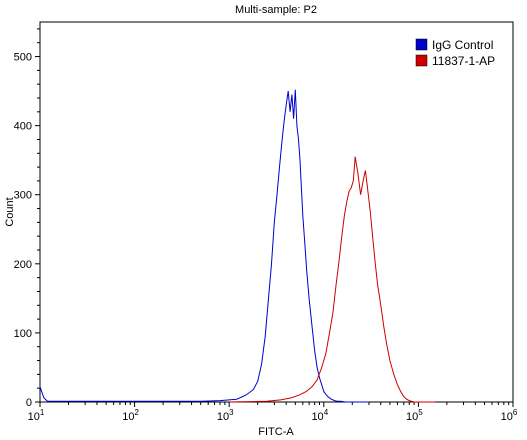 This screenshot has height=440, width=527. I want to click on legend-label-11837-1-ap: 11837-1-AP, so click(463, 61).